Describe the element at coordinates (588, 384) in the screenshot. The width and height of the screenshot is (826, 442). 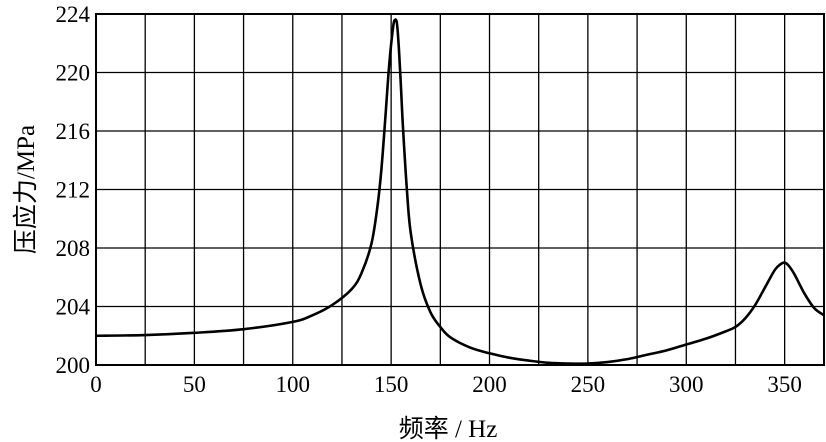
I see `x-tick-label: 250` at that location.